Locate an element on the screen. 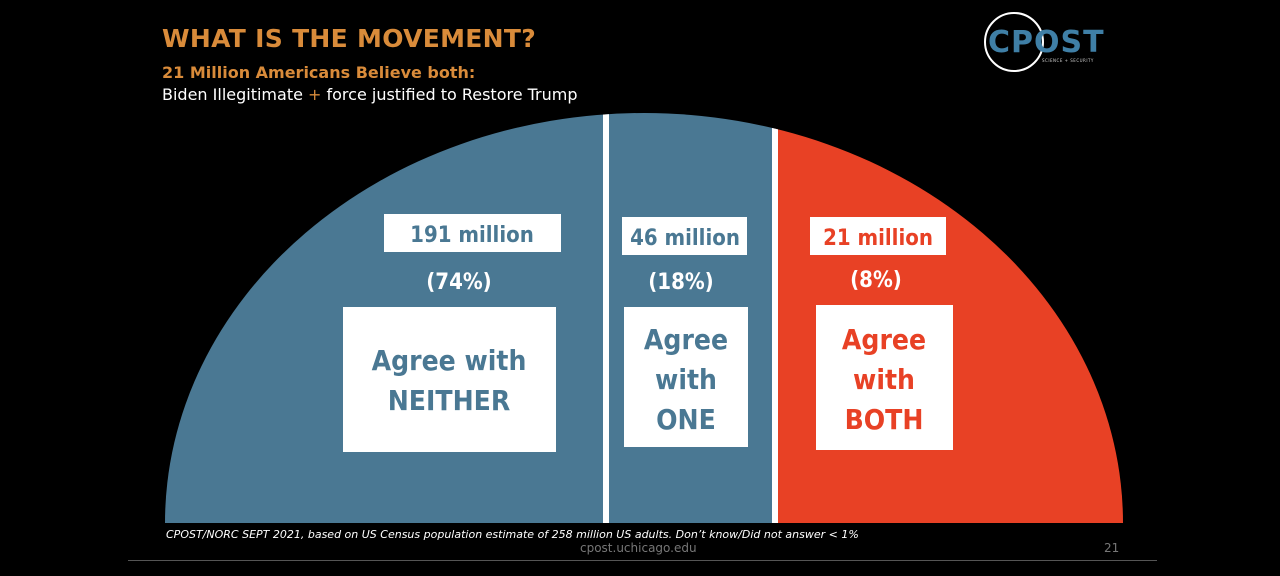 This screenshot has height=576, width=1280. pct-label-neither: (74%) is located at coordinates (458, 282).